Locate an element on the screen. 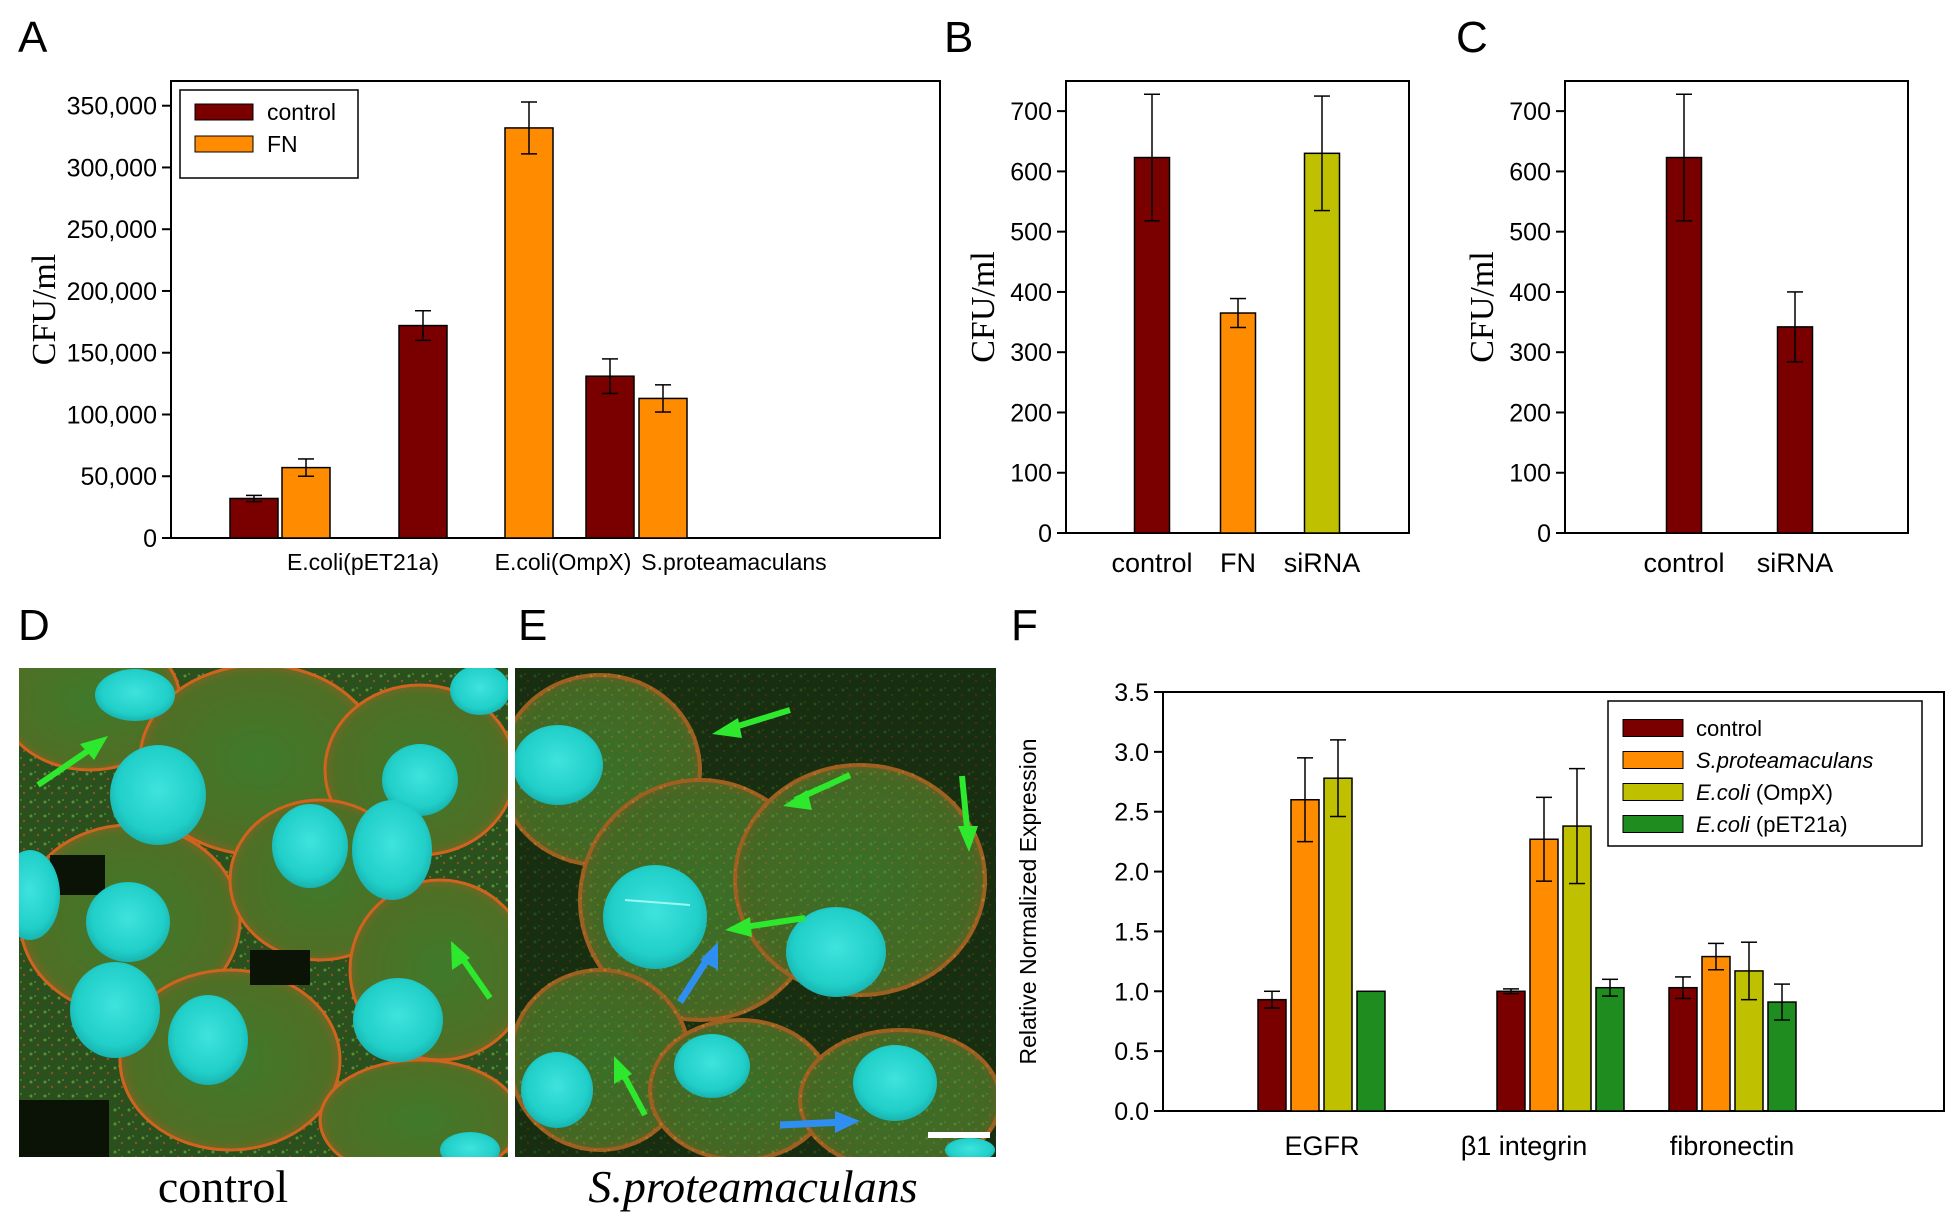 The width and height of the screenshot is (1953, 1226). panel-label-b: B is located at coordinates (958, 37).